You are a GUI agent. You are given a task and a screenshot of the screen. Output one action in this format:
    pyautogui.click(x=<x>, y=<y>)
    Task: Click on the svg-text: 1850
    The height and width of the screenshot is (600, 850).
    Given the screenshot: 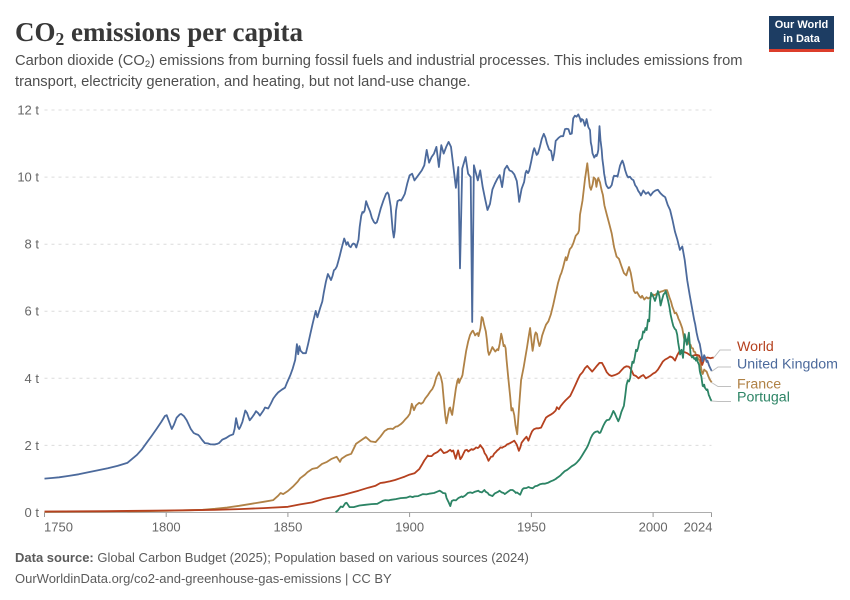 What is the action you would take?
    pyautogui.click(x=287, y=527)
    